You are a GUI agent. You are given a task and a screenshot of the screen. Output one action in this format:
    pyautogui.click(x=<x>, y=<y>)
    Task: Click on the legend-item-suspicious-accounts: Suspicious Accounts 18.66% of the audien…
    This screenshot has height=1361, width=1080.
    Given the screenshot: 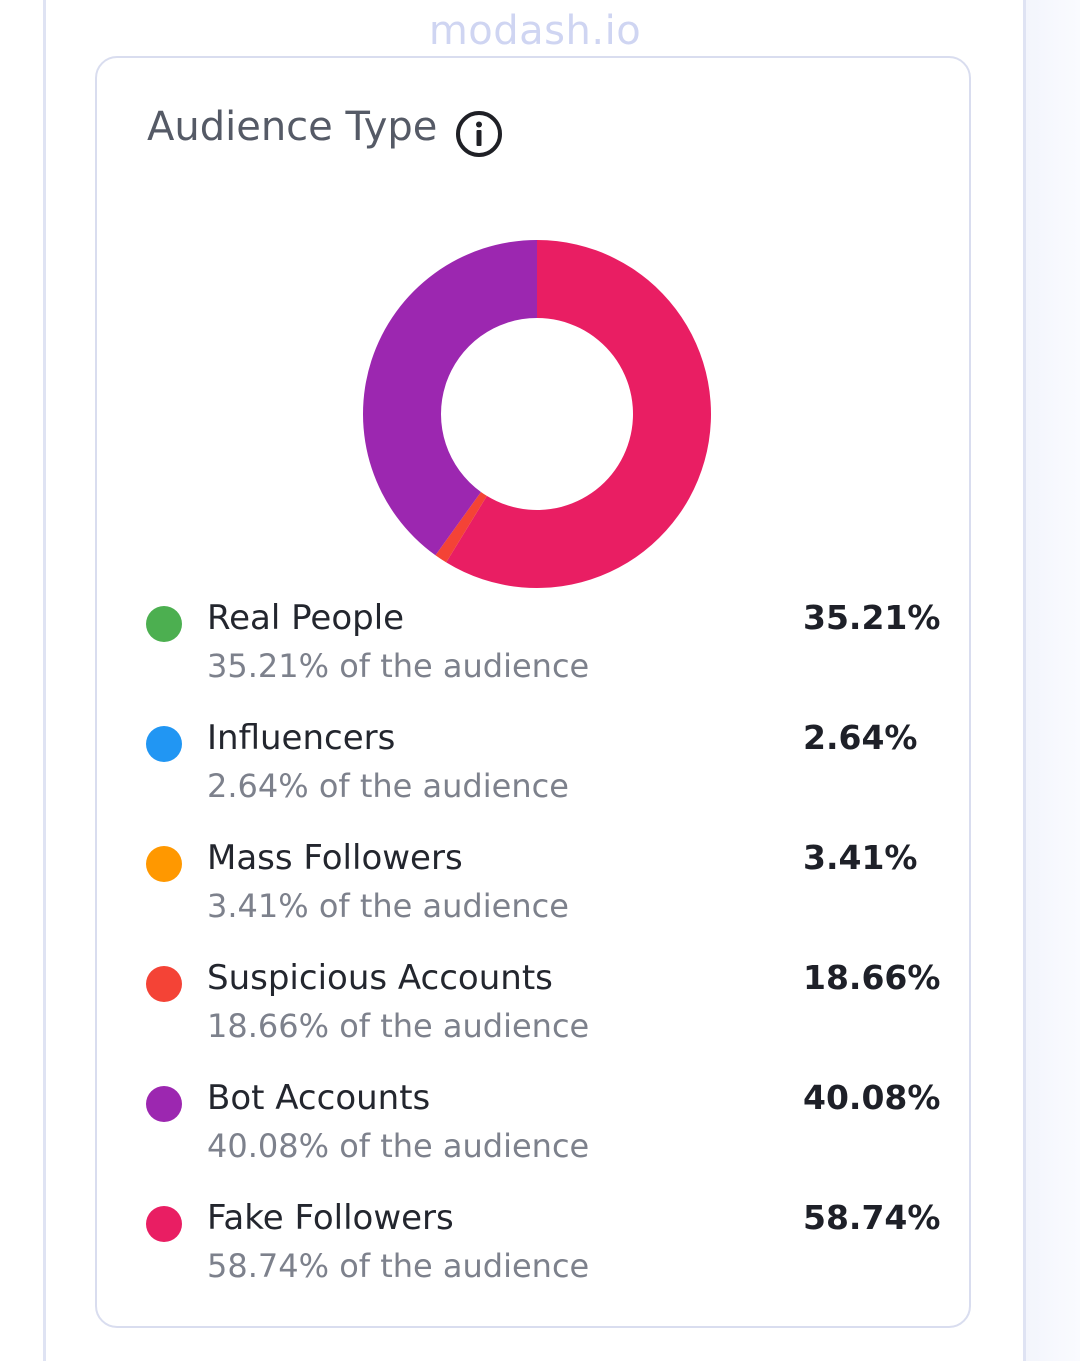 What is the action you would take?
    pyautogui.click(x=533, y=1013)
    